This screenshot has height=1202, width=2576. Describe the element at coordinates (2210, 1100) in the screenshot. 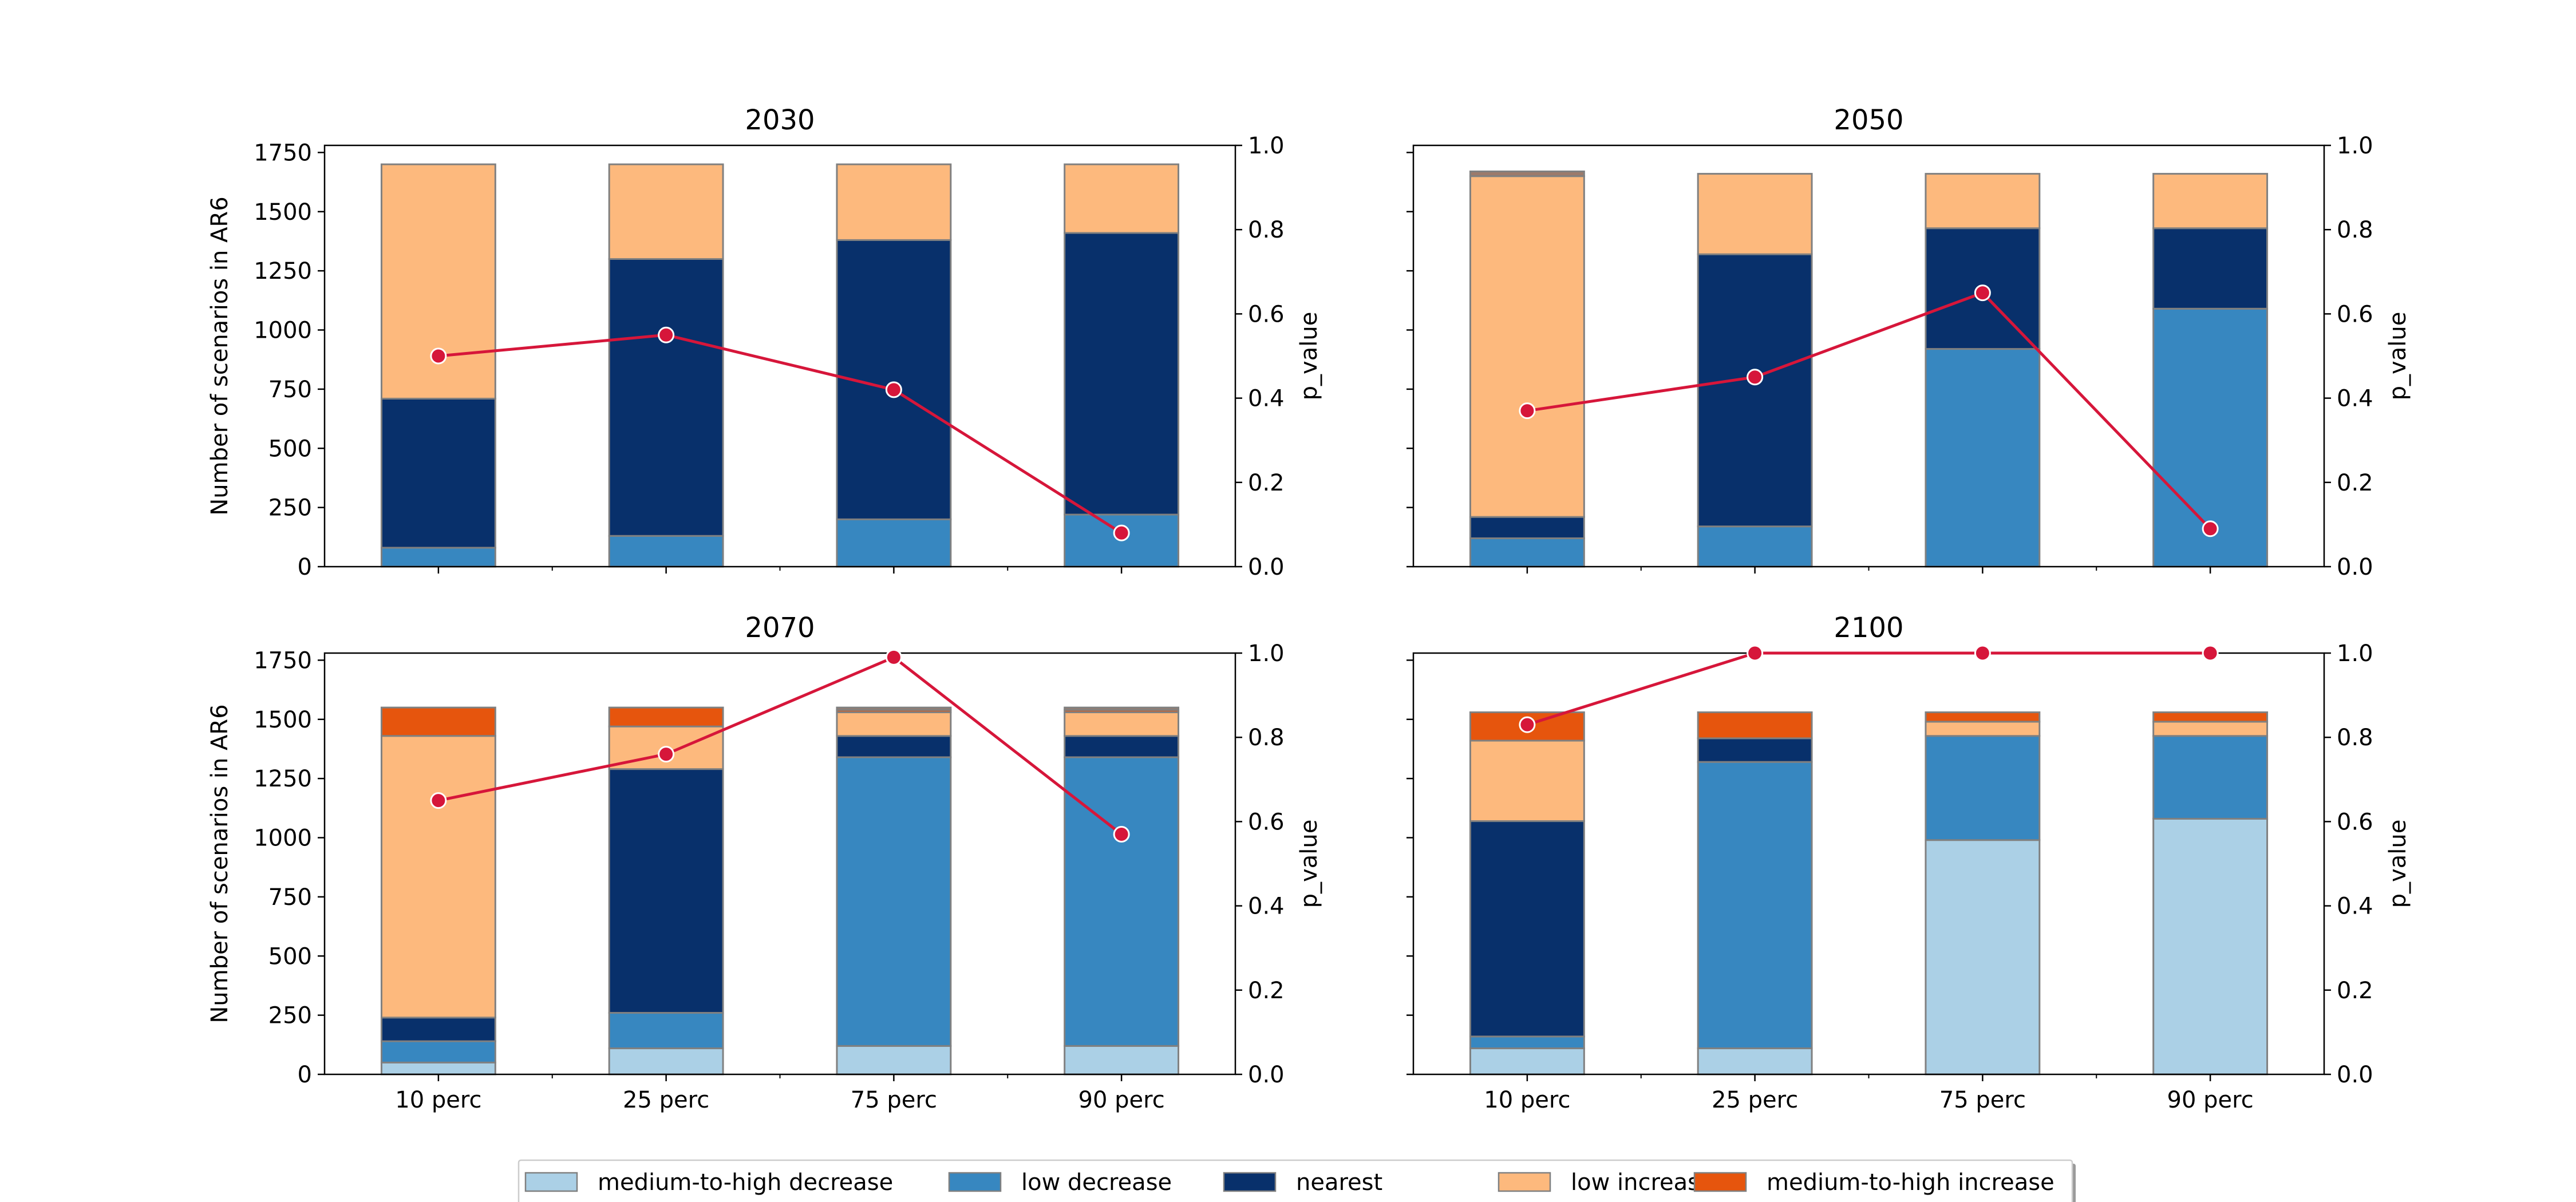

I see `x-tick-label: 90 perc` at that location.